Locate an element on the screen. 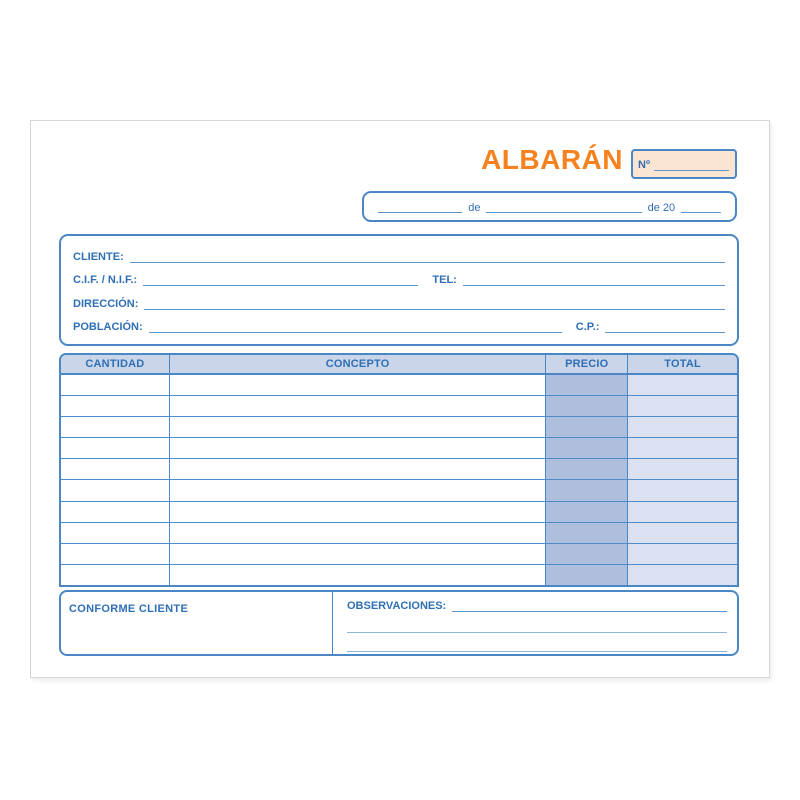  cliente-row: CLIENTE: is located at coordinates (399, 254).